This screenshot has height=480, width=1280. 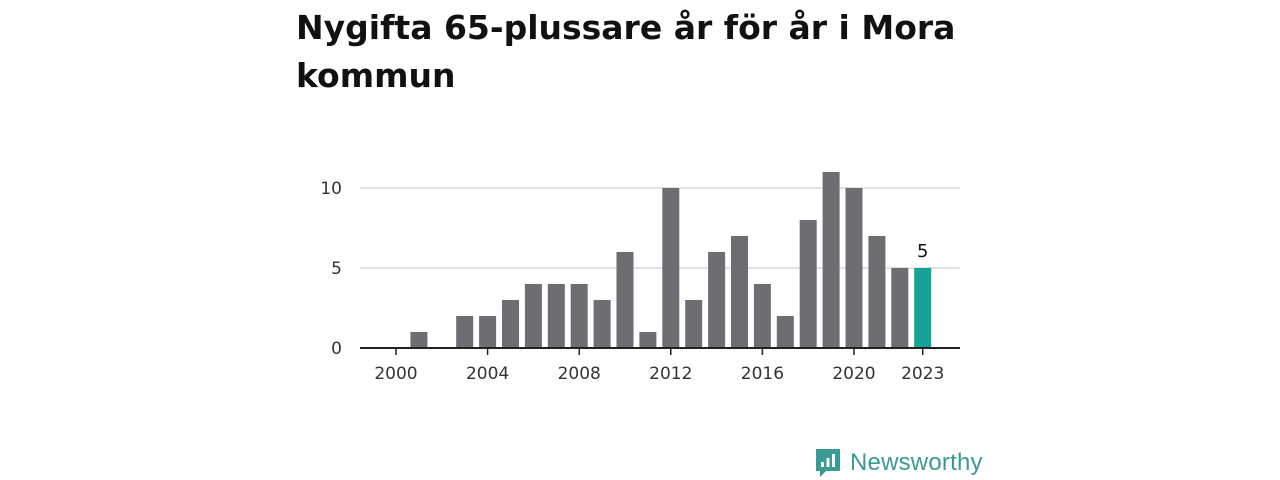 What do you see at coordinates (648, 340) in the screenshot?
I see `bar-2011` at bounding box center [648, 340].